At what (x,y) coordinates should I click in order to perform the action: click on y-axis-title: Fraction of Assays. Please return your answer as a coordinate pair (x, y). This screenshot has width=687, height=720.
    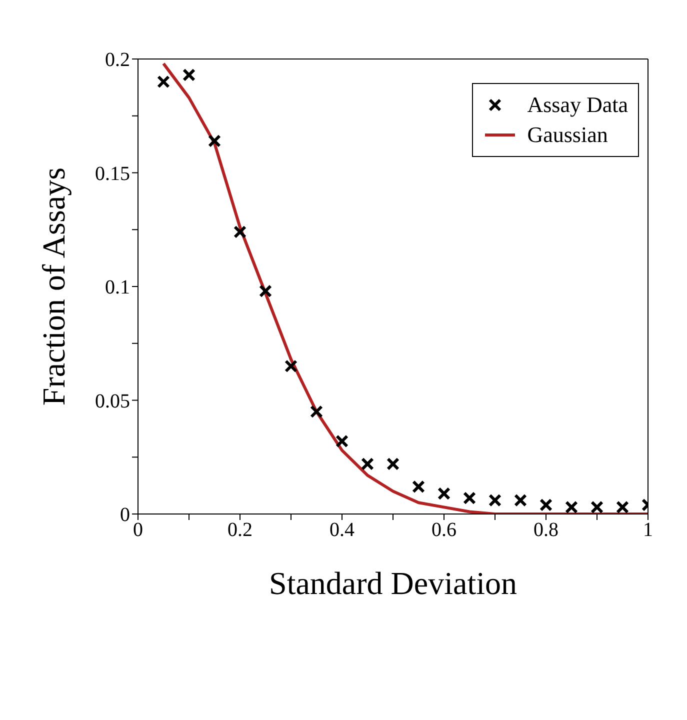
    Looking at the image, I should click on (53, 286).